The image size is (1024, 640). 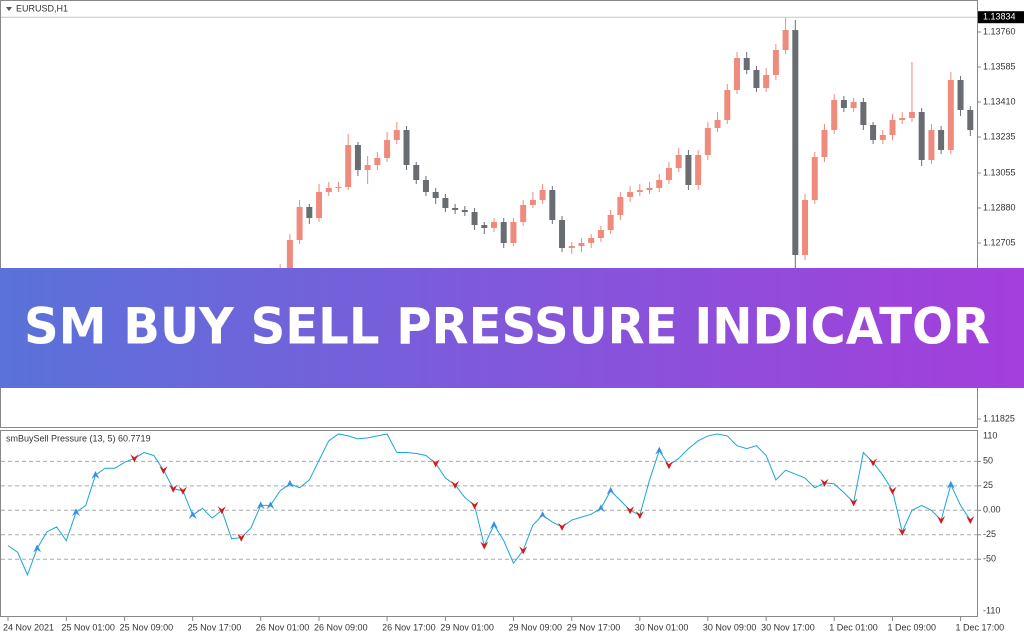 What do you see at coordinates (999, 101) in the screenshot?
I see `y-tick-label: 1.13410` at bounding box center [999, 101].